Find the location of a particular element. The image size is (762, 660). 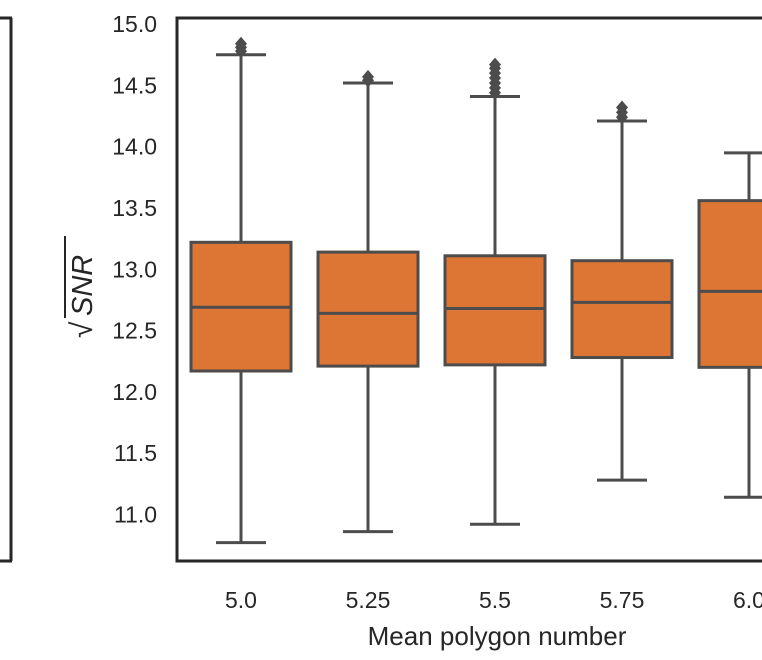

y-tick-label: 12.0 is located at coordinates (134, 392).